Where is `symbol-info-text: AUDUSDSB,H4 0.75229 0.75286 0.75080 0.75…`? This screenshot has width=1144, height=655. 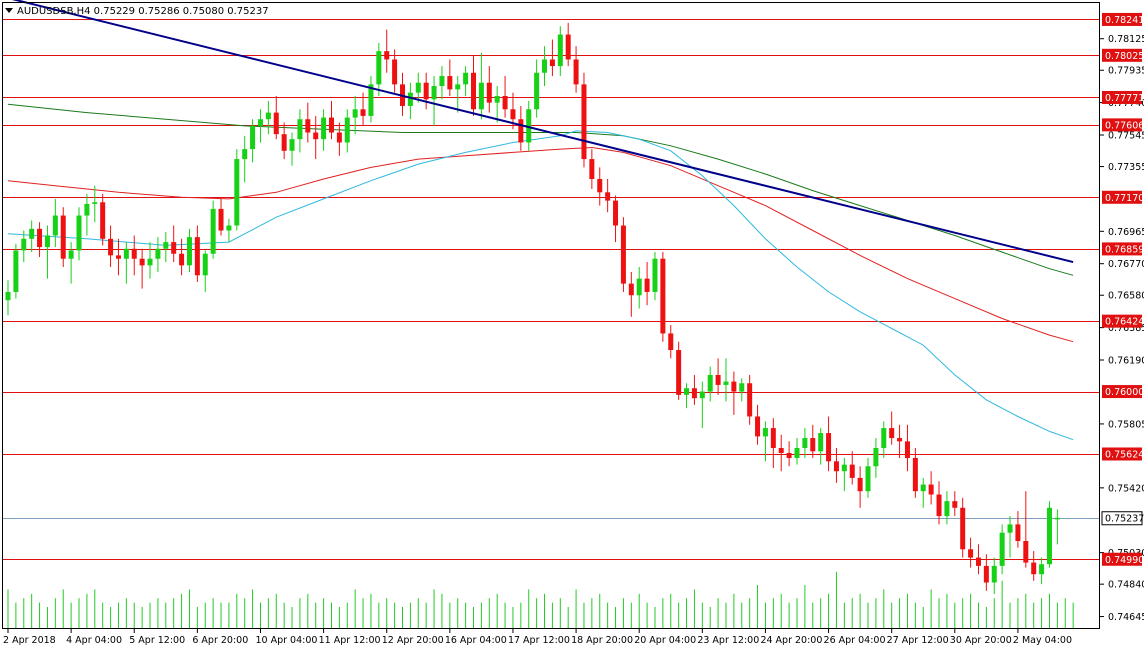
symbol-info-text: AUDUSDSB,H4 0.75229 0.75286 0.75080 0.75… is located at coordinates (143, 11).